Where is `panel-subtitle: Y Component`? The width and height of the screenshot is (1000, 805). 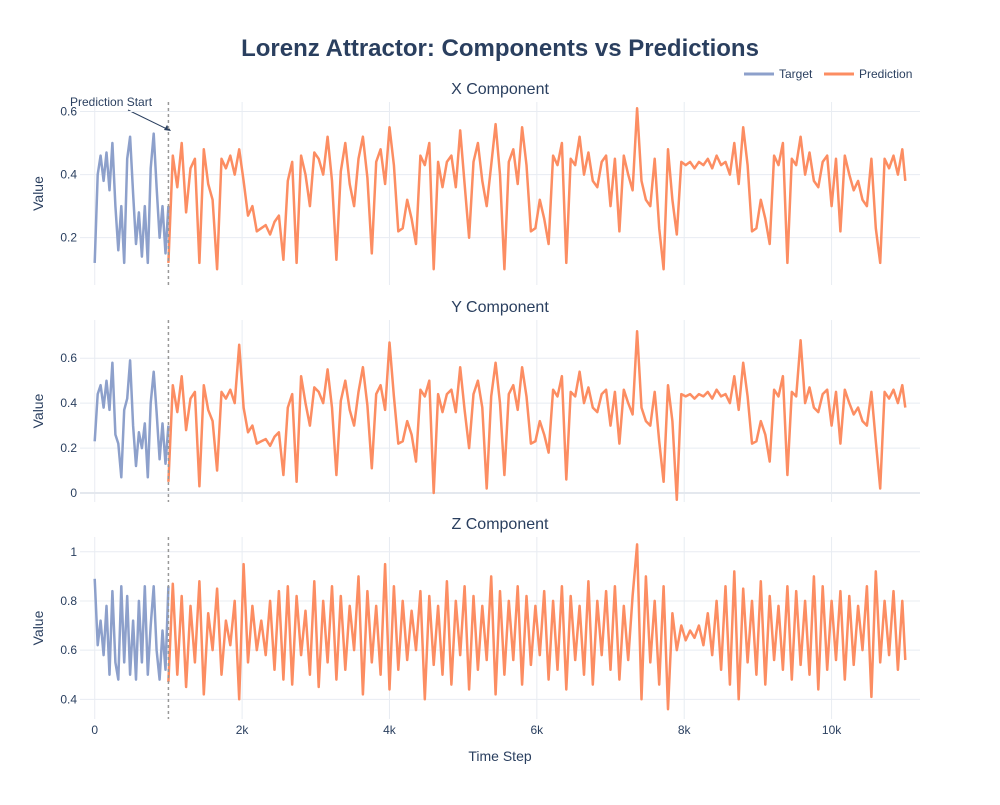
panel-subtitle: Y Component is located at coordinates (500, 307).